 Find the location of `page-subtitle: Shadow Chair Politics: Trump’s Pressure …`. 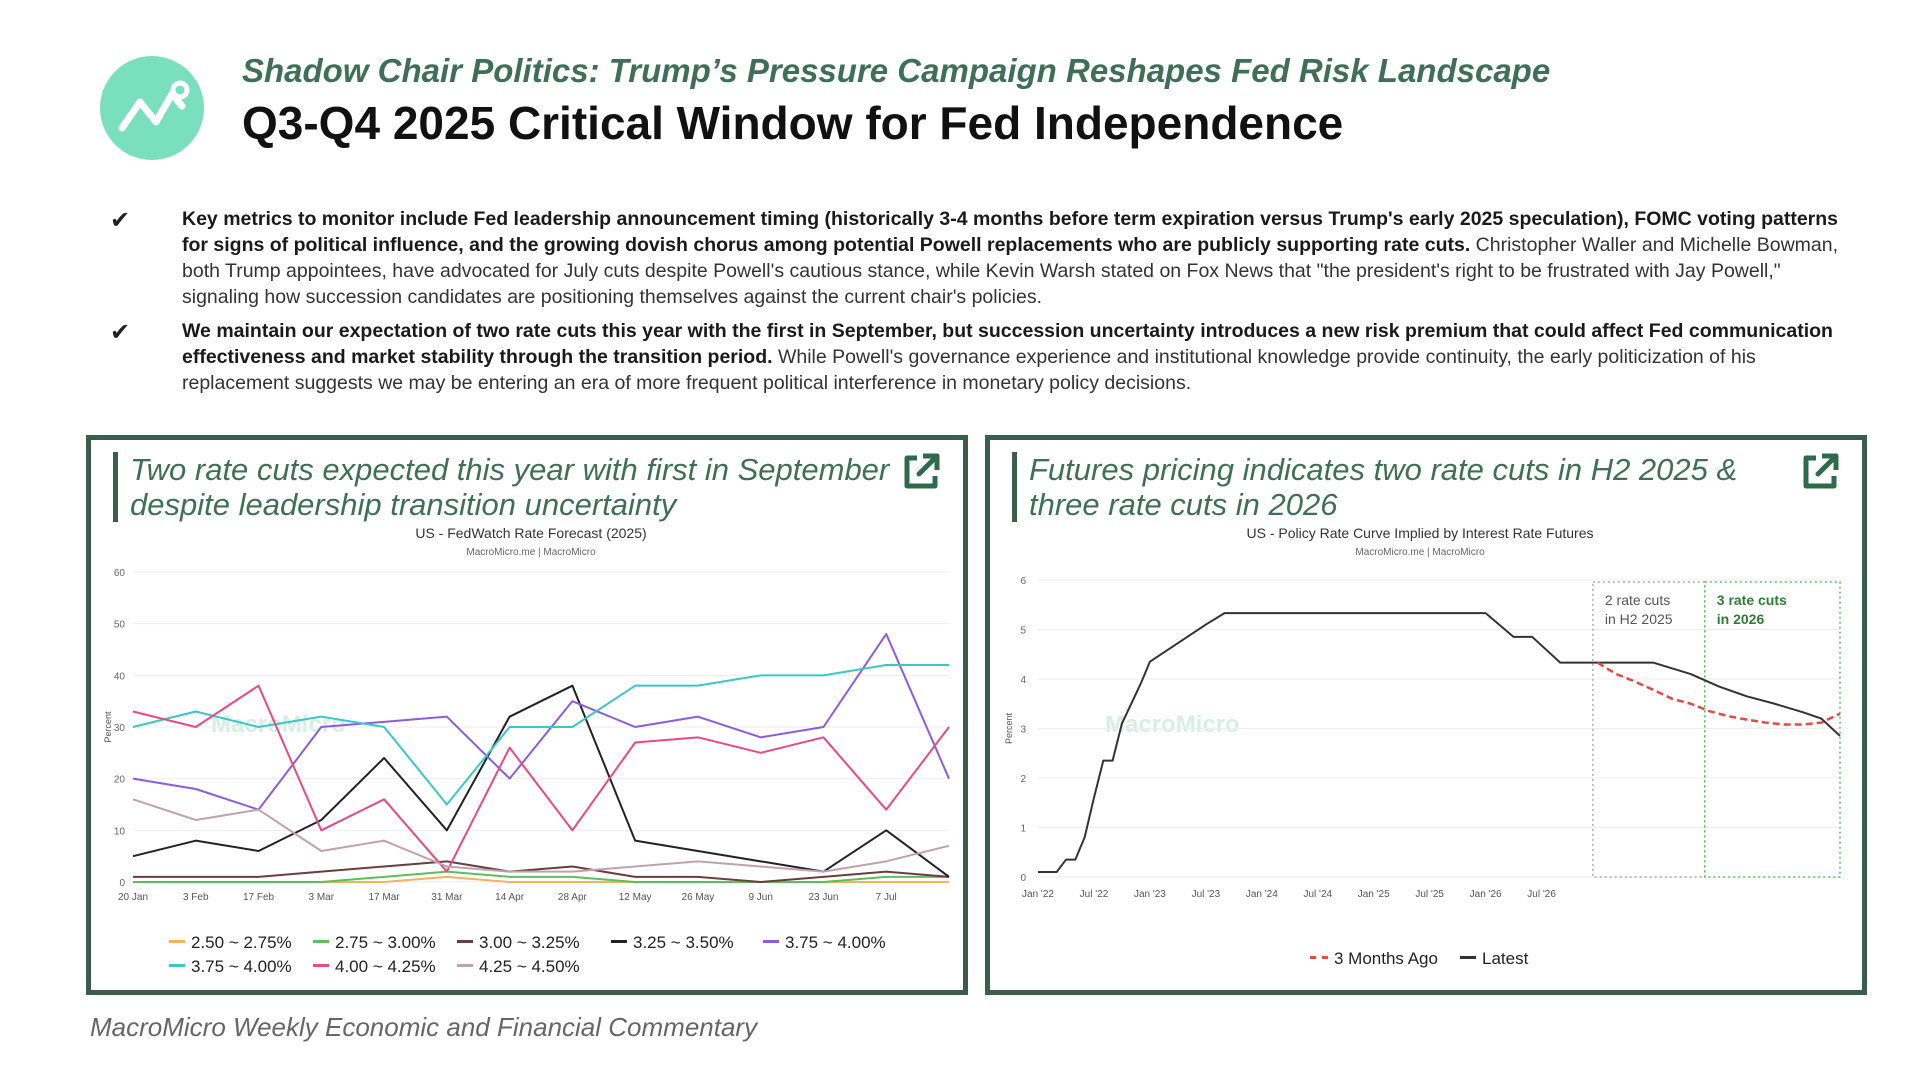

page-subtitle: Shadow Chair Politics: Trump’s Pressure … is located at coordinates (896, 70).